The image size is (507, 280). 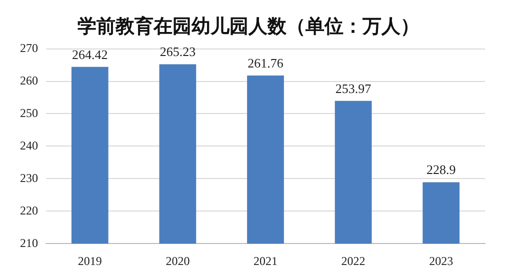 I want to click on chart-title: 学前教育在园幼儿园人数（单位：万人）, so click(x=249, y=26).